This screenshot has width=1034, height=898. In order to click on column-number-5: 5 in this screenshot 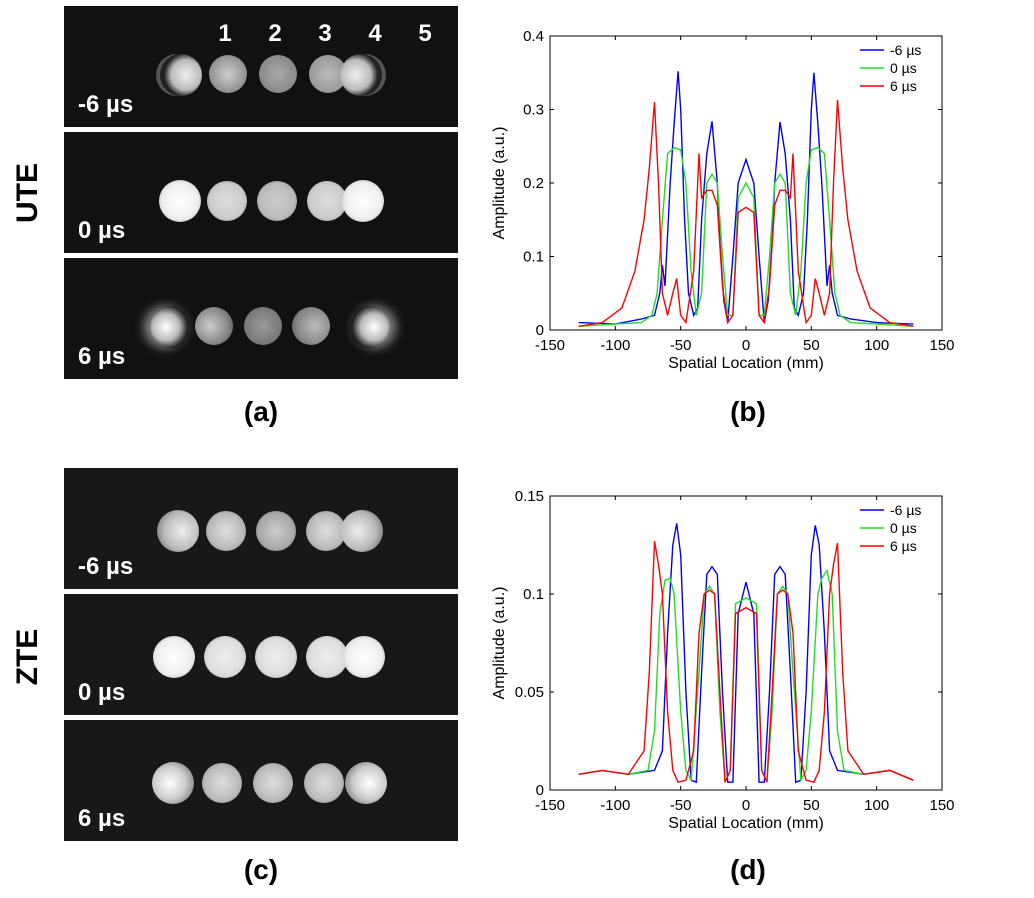, I will do `click(425, 33)`.